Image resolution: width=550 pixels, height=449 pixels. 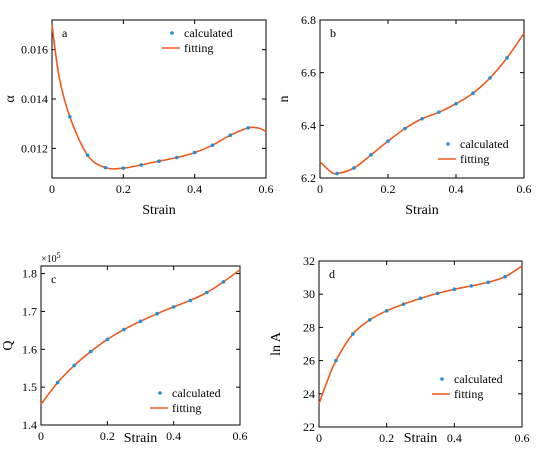 I want to click on y-tick-label: 28, so click(x=309, y=327).